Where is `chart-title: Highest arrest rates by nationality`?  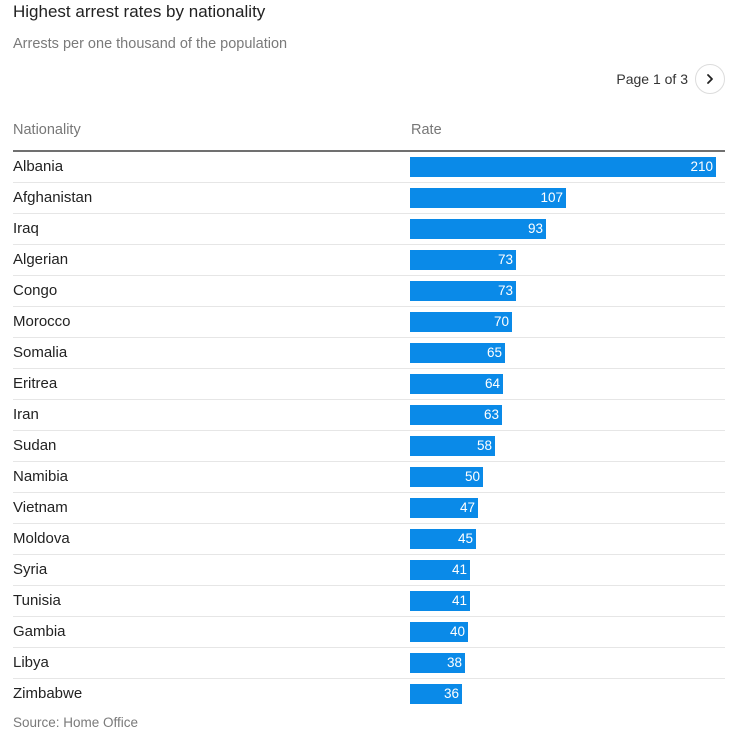
chart-title: Highest arrest rates by nationality is located at coordinates (139, 11).